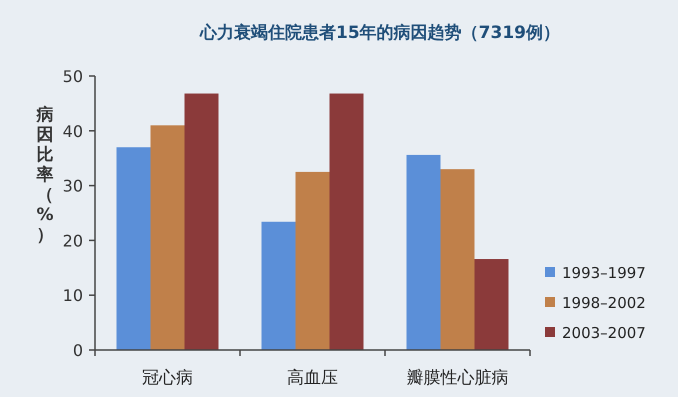 The width and height of the screenshot is (678, 397). I want to click on legend-label: 1993–1997, so click(604, 273).